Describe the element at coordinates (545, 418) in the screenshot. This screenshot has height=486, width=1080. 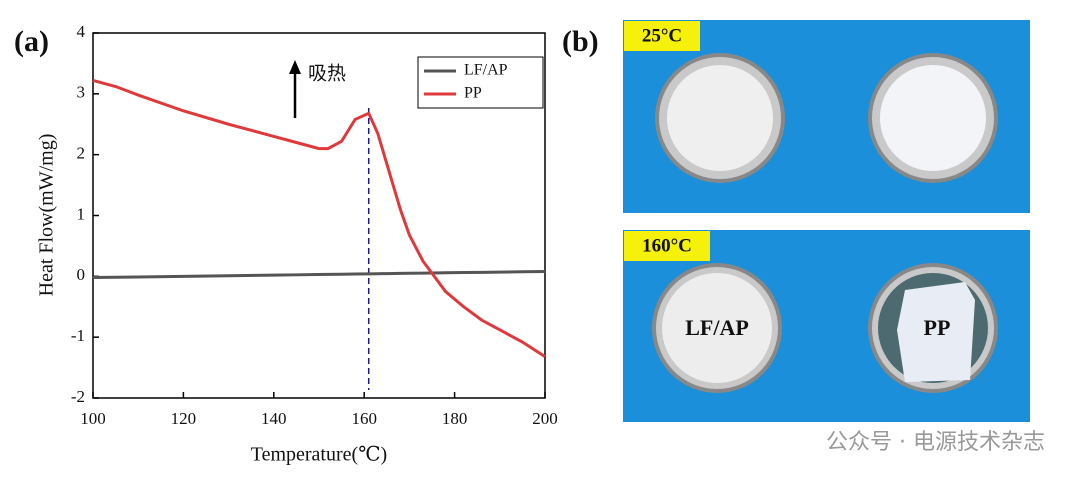
I see `x-tick-label: 200` at that location.